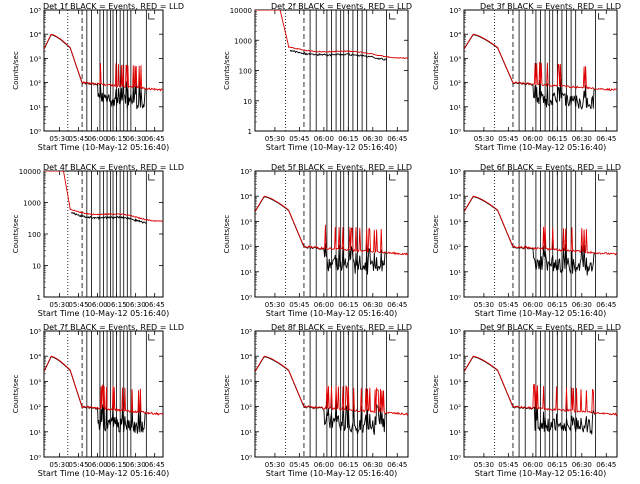  Describe the element at coordinates (550, 167) in the screenshot. I see `chart-title: Det 6f BLACK = Events, RED = LLD` at that location.